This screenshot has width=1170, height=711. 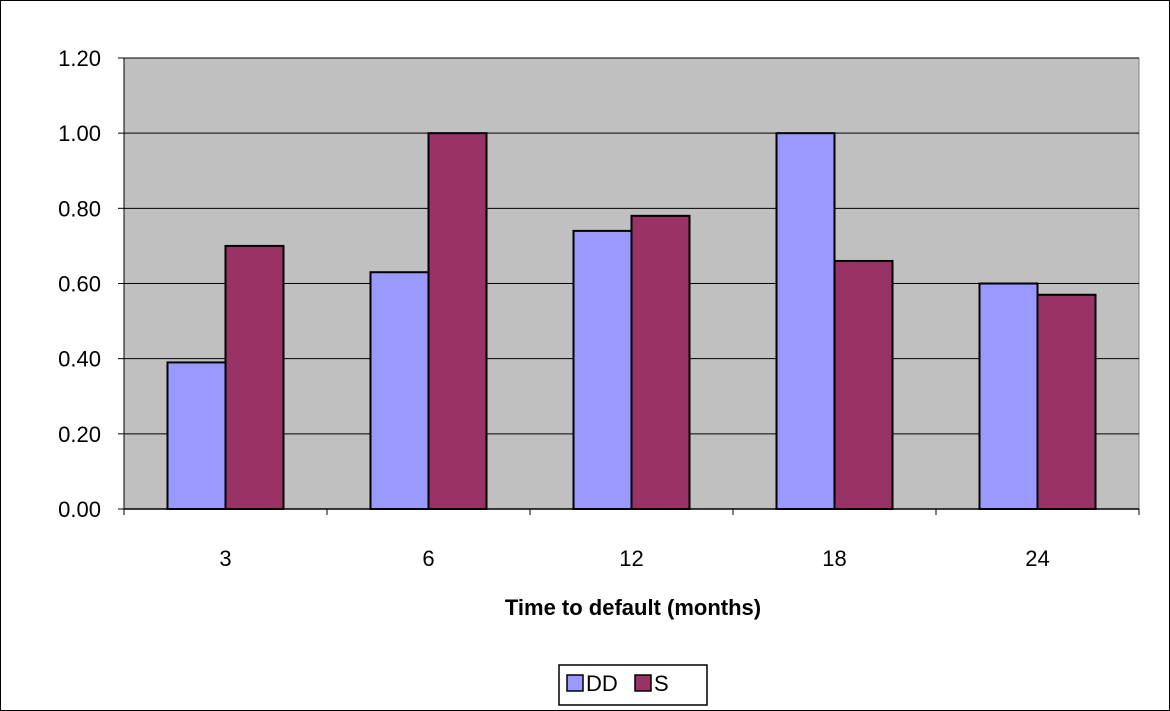 What do you see at coordinates (225, 558) in the screenshot?
I see `x-tick-label: 3` at bounding box center [225, 558].